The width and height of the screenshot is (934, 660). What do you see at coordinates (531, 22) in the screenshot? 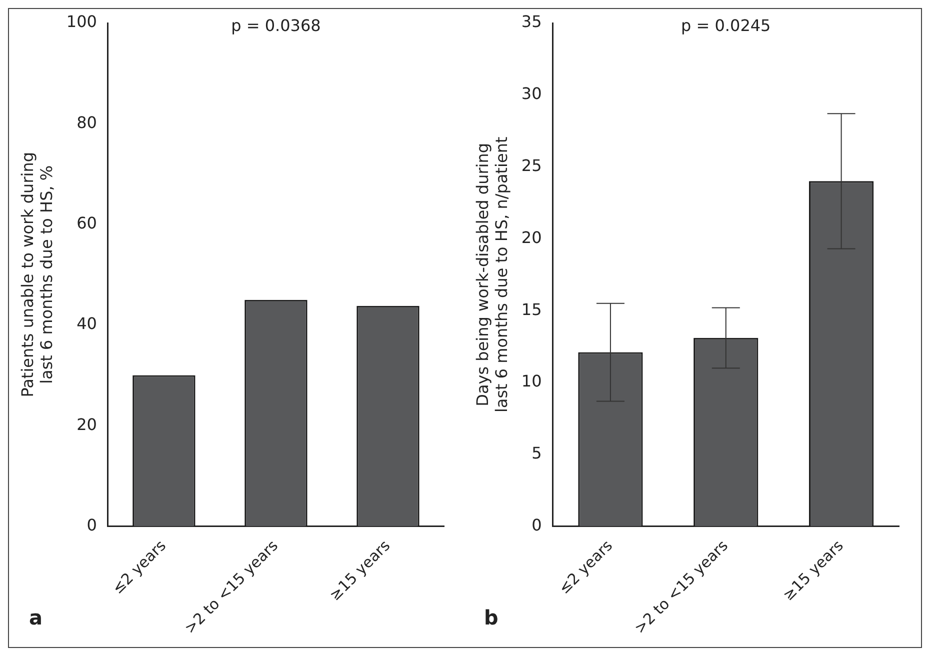
I see `y-tick-label: 35` at bounding box center [531, 22].